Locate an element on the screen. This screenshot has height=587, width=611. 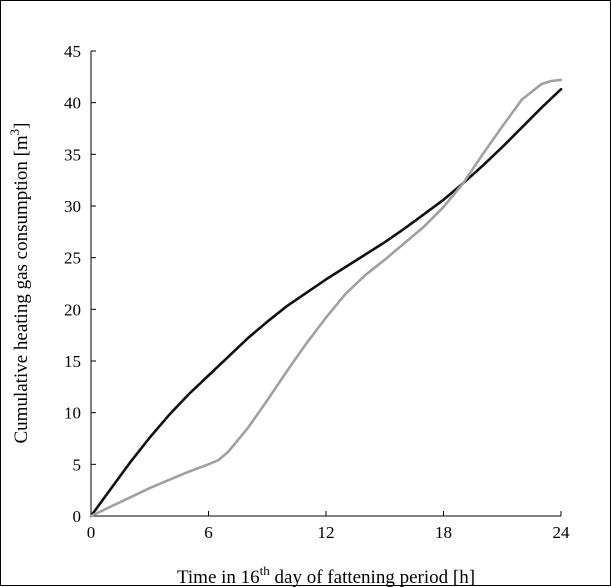
y-tick-label: 25 is located at coordinates (72, 258).